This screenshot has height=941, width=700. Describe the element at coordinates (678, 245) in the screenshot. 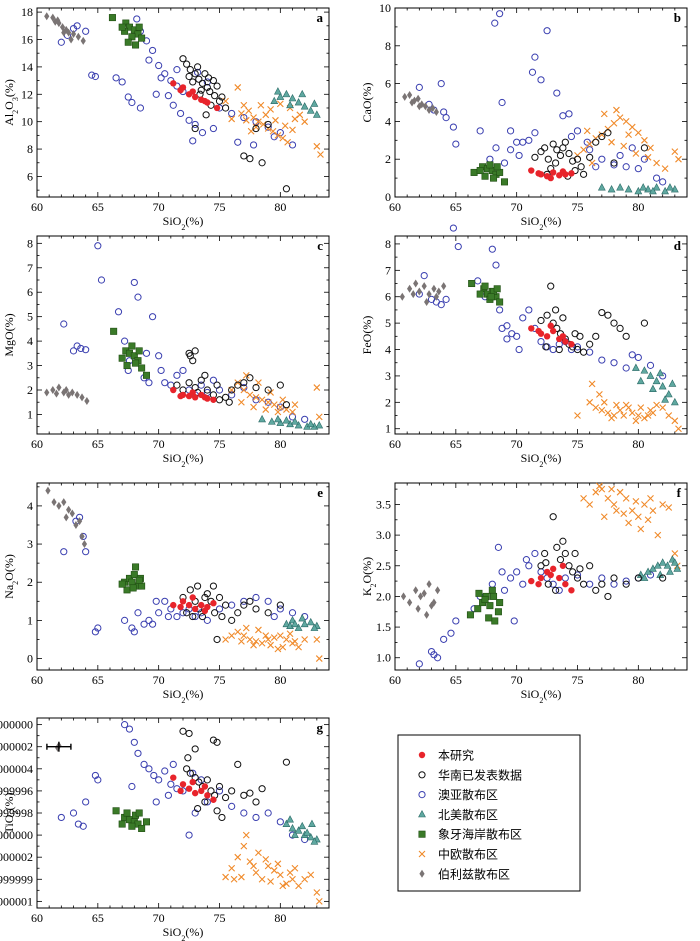

I see `panel-letter: d` at that location.